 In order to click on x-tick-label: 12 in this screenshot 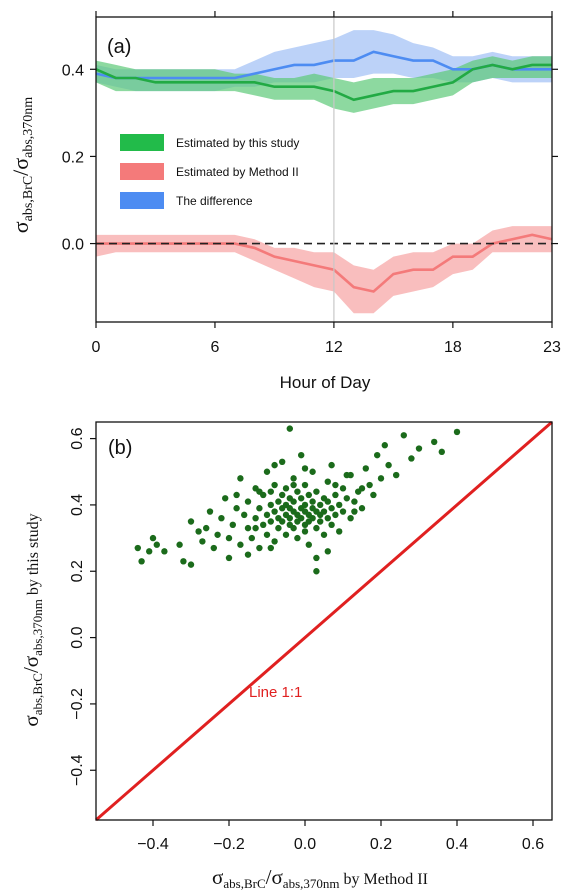, I will do `click(334, 347)`.